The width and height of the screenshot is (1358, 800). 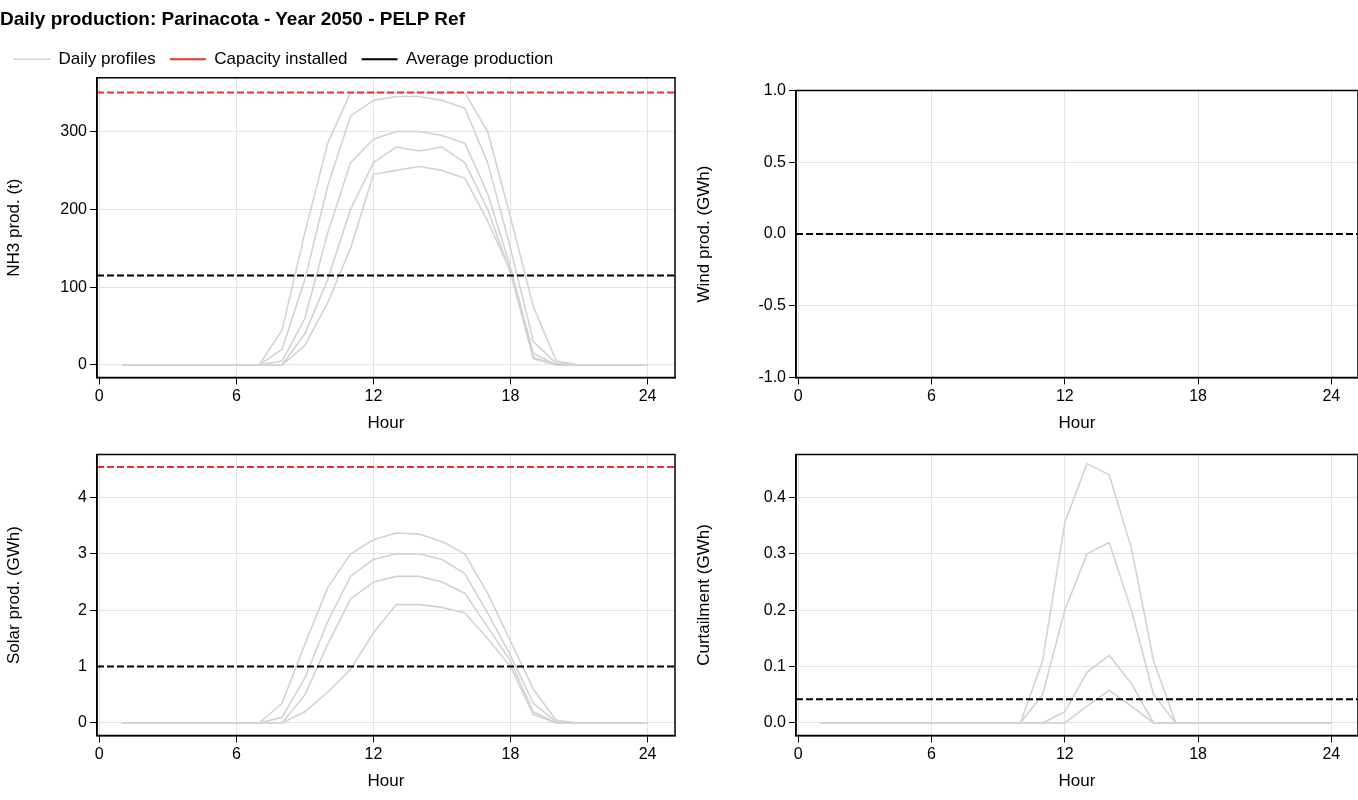 What do you see at coordinates (703, 595) in the screenshot?
I see `y-axis-title: Curtailment (GWh)` at bounding box center [703, 595].